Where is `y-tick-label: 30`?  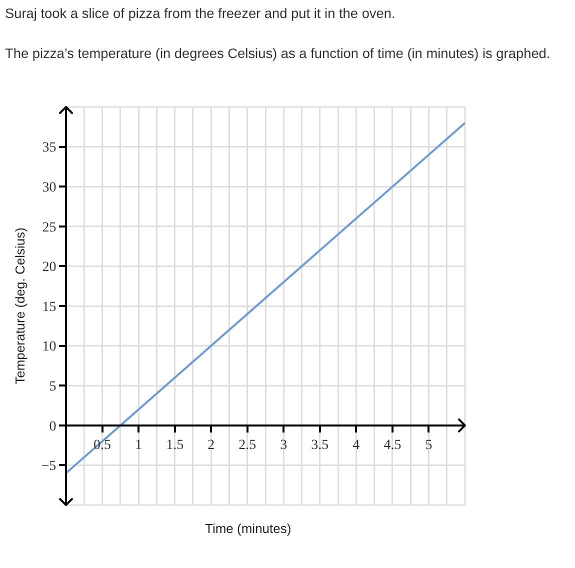 y-tick-label: 30 is located at coordinates (49, 188).